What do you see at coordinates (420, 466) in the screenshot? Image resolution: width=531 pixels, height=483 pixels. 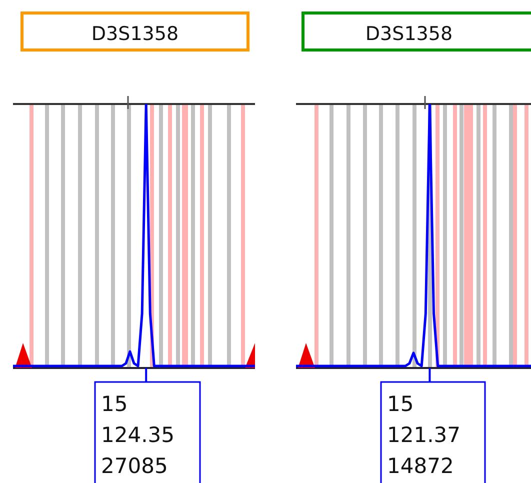 I see `text: 14872` at bounding box center [420, 466].